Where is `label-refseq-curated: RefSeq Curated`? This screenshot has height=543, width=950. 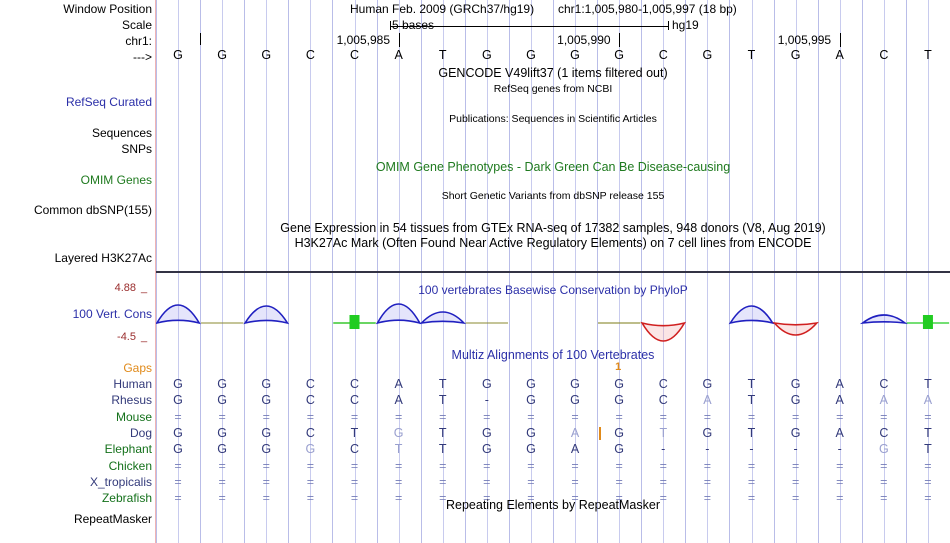 label-refseq-curated: RefSeq Curated is located at coordinates (108, 102).